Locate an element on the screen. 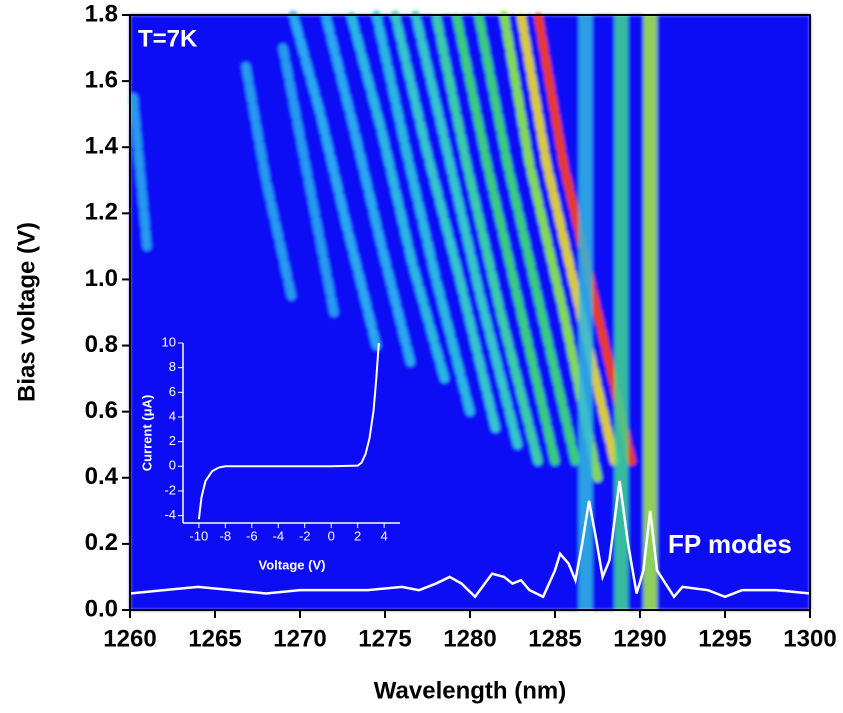 The image size is (843, 713). y-tick-label: 1.6 is located at coordinates (101, 79).